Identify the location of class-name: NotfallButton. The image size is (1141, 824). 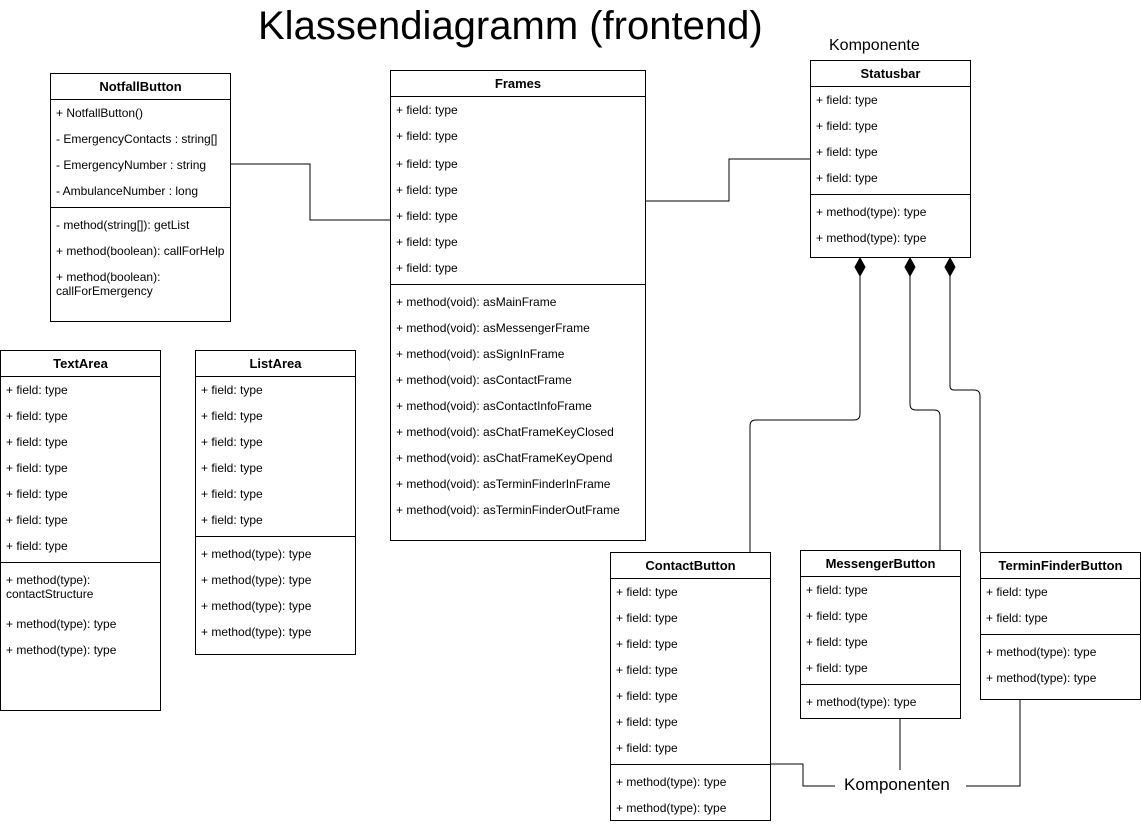
(140, 87).